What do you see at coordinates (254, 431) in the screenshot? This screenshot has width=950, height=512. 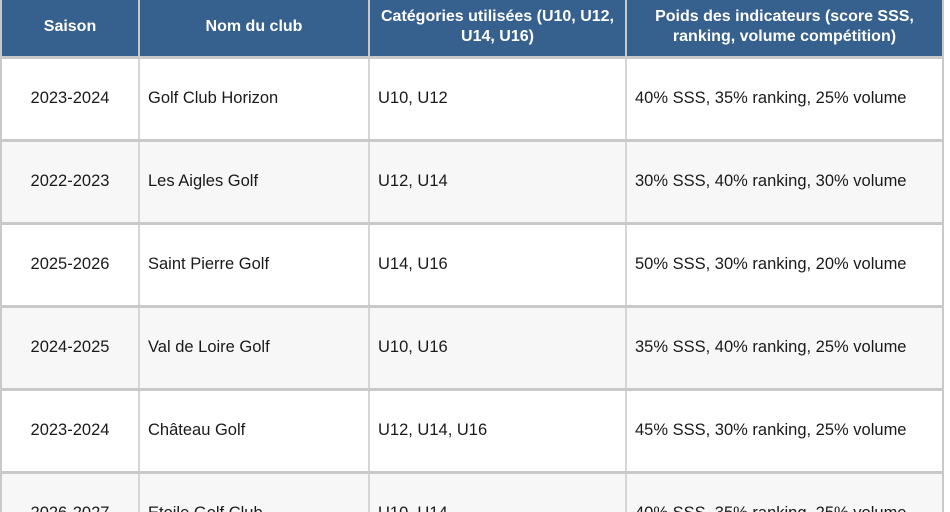 I see `cell-club: Château Golf` at bounding box center [254, 431].